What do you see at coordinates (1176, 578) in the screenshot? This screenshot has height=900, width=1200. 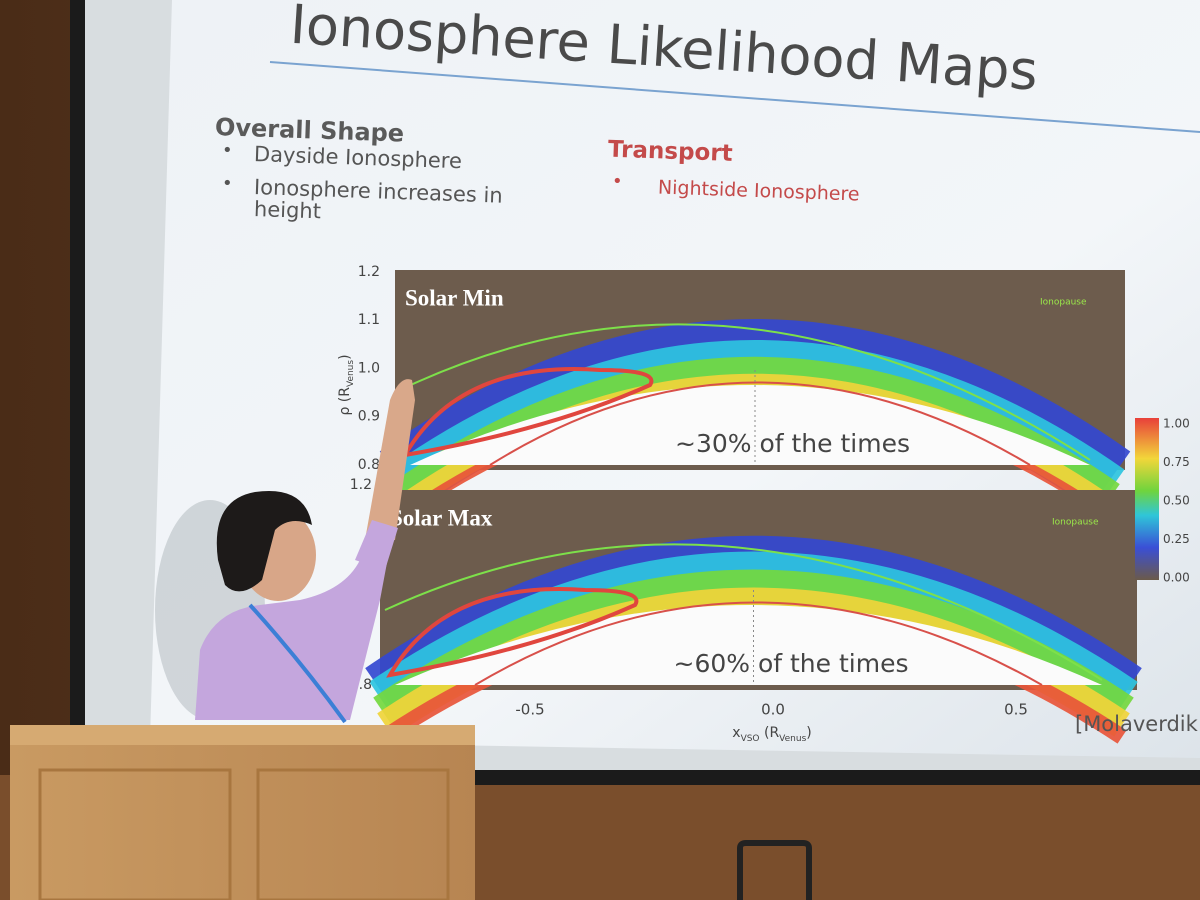 I see `colorbar-tick-label: 0.00` at bounding box center [1176, 578].